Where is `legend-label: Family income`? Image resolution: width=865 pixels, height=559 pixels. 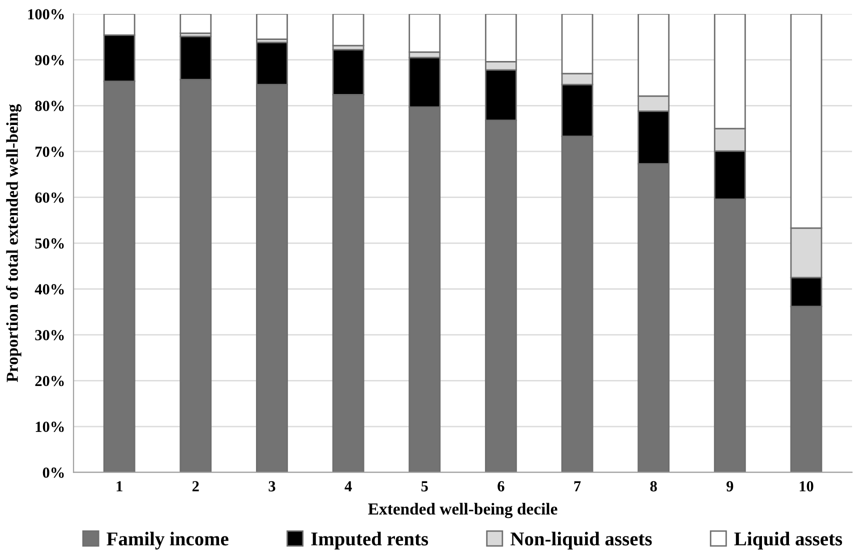
legend-label: Family income is located at coordinates (167, 541).